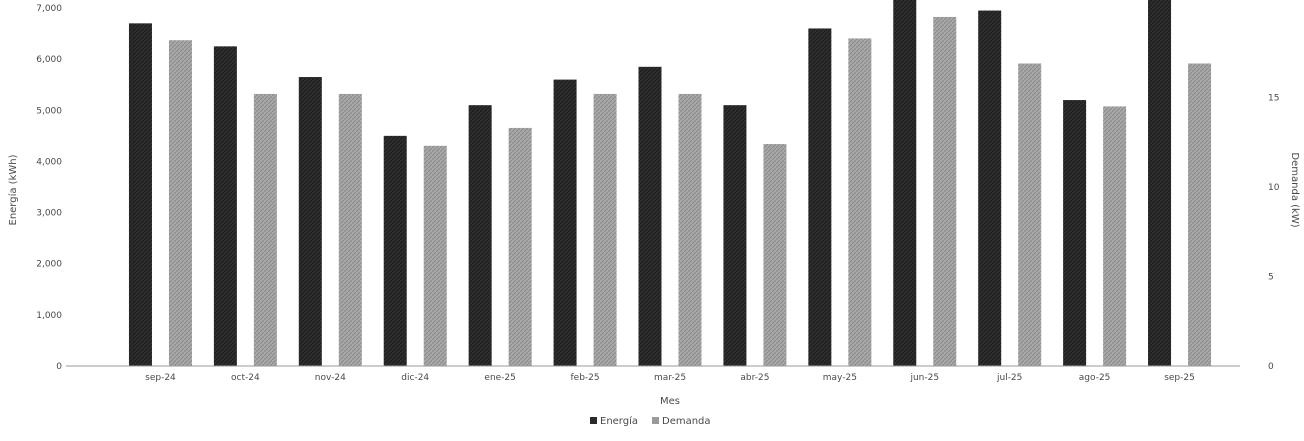 This screenshot has width=1304, height=441. Describe the element at coordinates (13, 189) in the screenshot. I see `y-axis-title: Energía (kWh)` at that location.